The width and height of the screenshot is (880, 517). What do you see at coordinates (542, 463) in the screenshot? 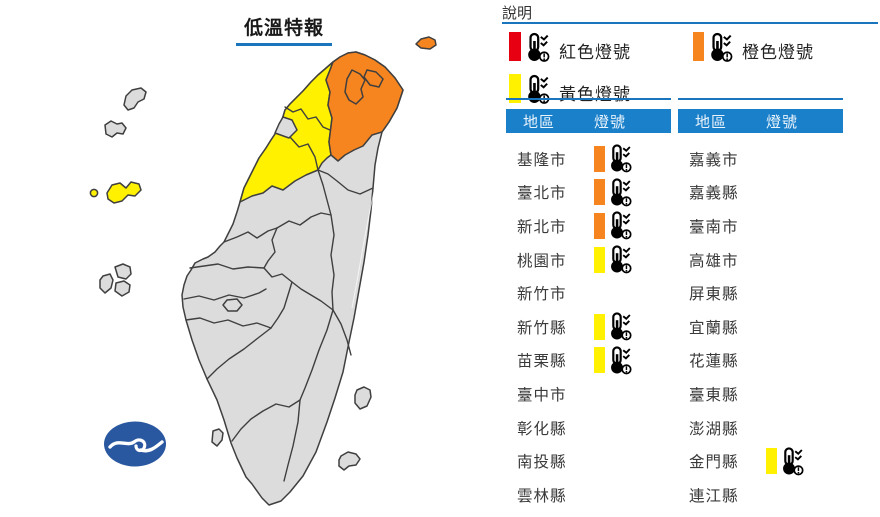
I see `region-label: 南投縣` at bounding box center [542, 463].